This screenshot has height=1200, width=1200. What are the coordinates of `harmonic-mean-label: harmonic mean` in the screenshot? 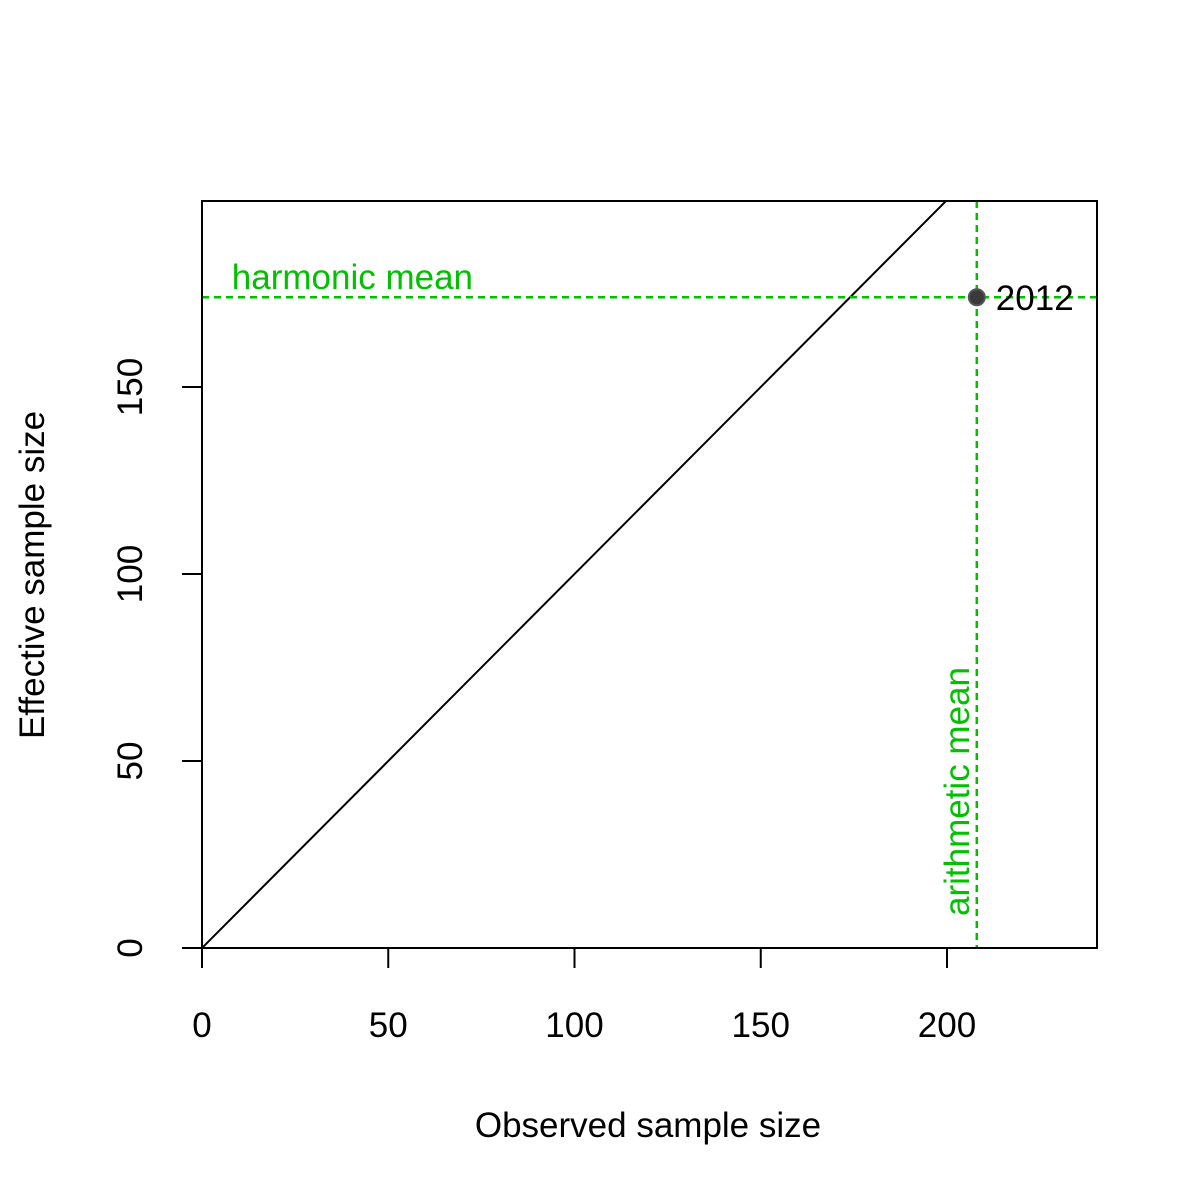 It's located at (352, 277).